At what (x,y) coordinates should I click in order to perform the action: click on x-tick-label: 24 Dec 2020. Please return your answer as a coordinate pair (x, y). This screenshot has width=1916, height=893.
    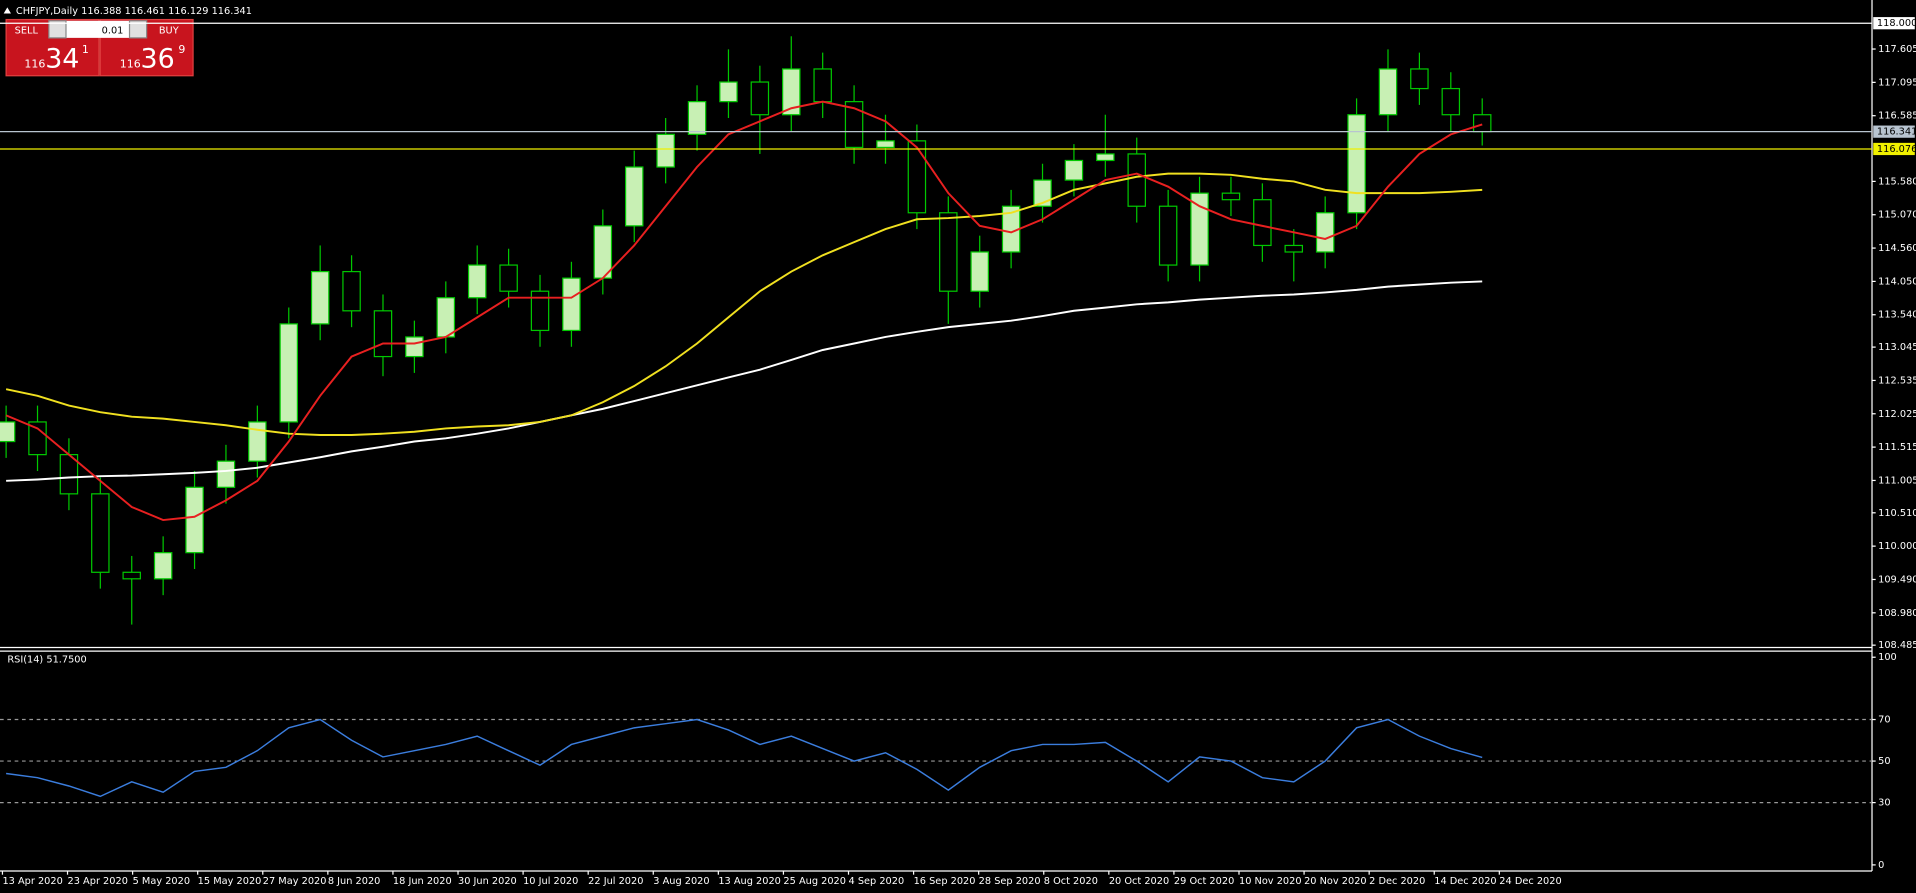
    Looking at the image, I should click on (1530, 881).